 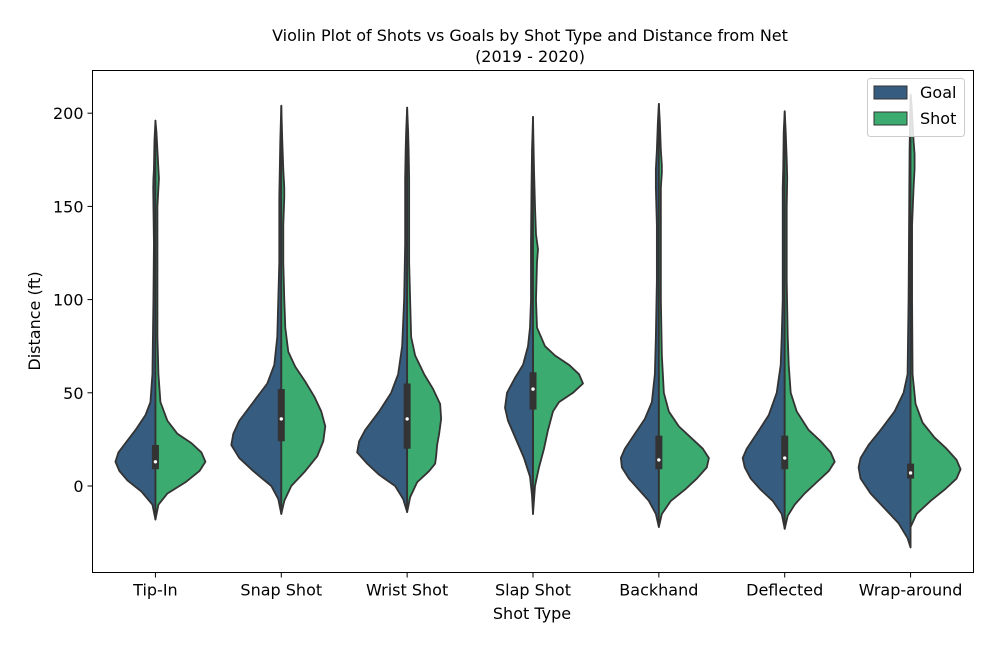 What do you see at coordinates (407, 416) in the screenshot?
I see `iqr-box-wrist-shot` at bounding box center [407, 416].